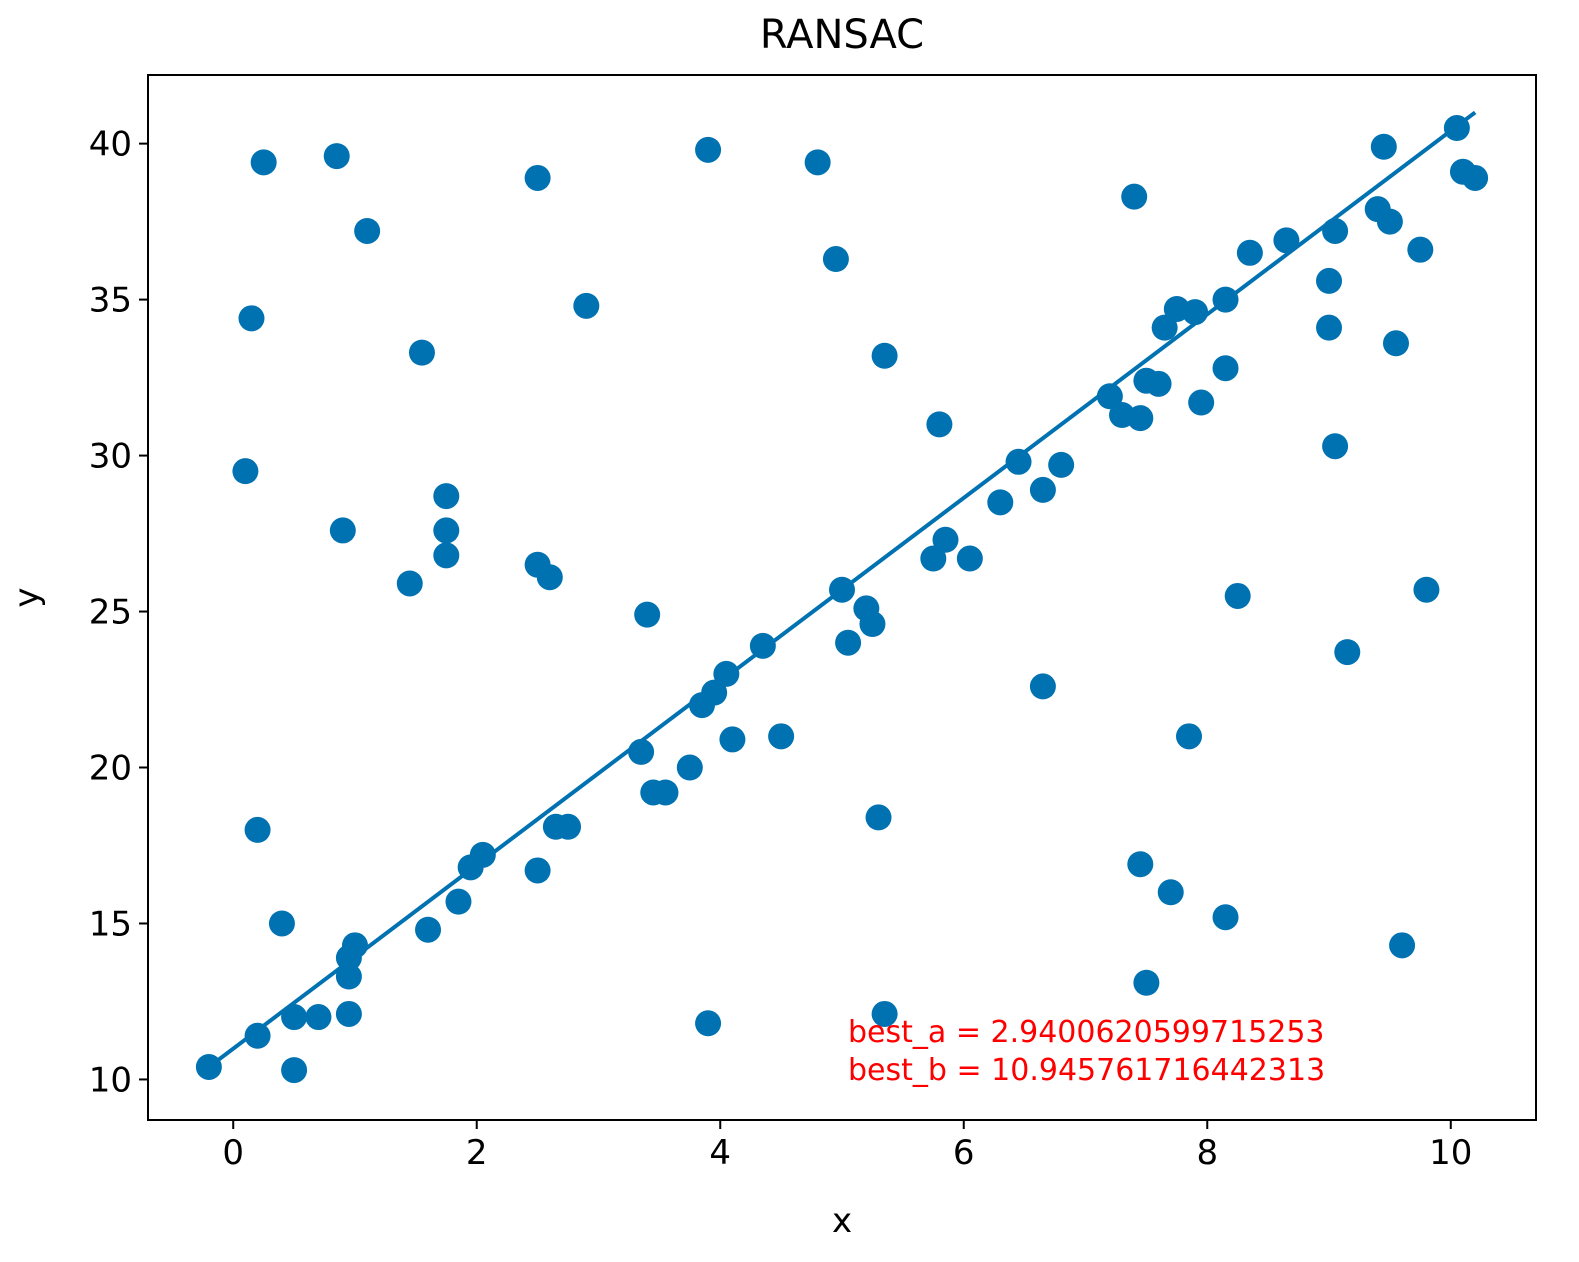  Describe the element at coordinates (110, 769) in the screenshot. I see `y-tick-label: 20` at that location.